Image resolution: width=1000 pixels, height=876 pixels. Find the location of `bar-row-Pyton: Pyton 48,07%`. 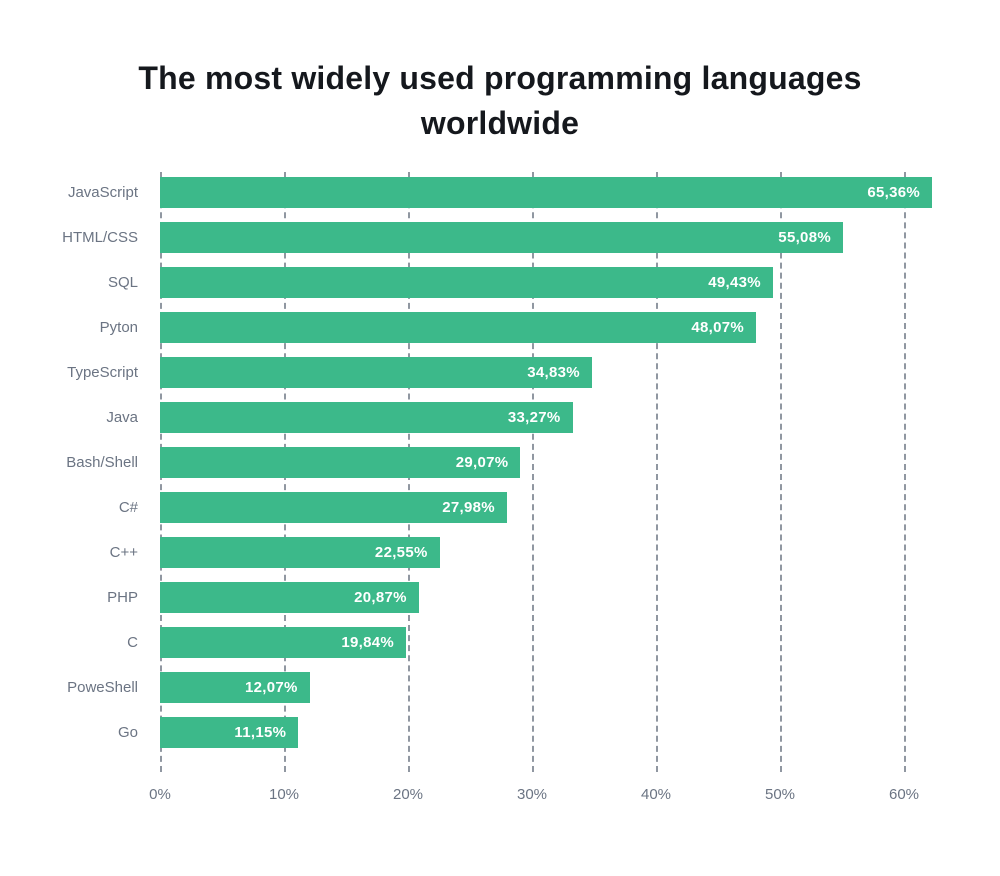

bar-row-Pyton: Pyton 48,07% is located at coordinates (500, 327).